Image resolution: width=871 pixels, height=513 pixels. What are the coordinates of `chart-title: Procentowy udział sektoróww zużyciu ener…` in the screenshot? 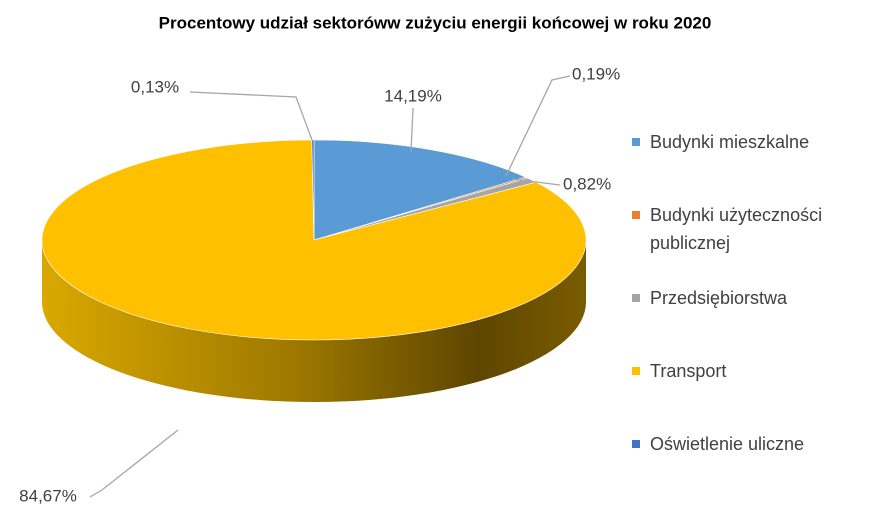 It's located at (435, 22).